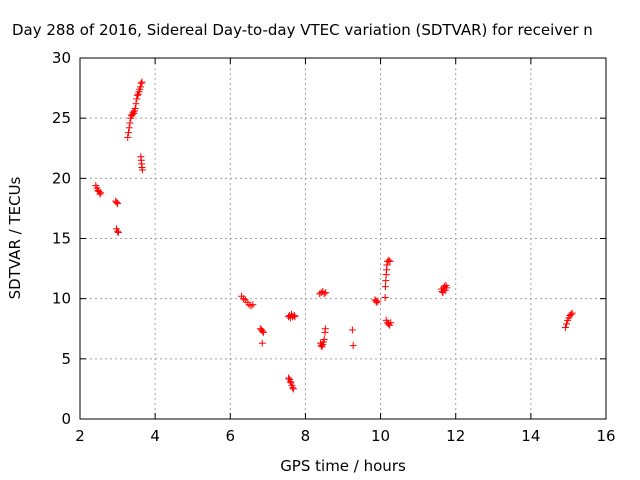  Describe the element at coordinates (605, 436) in the screenshot. I see `x-tick-label: 16` at that location.